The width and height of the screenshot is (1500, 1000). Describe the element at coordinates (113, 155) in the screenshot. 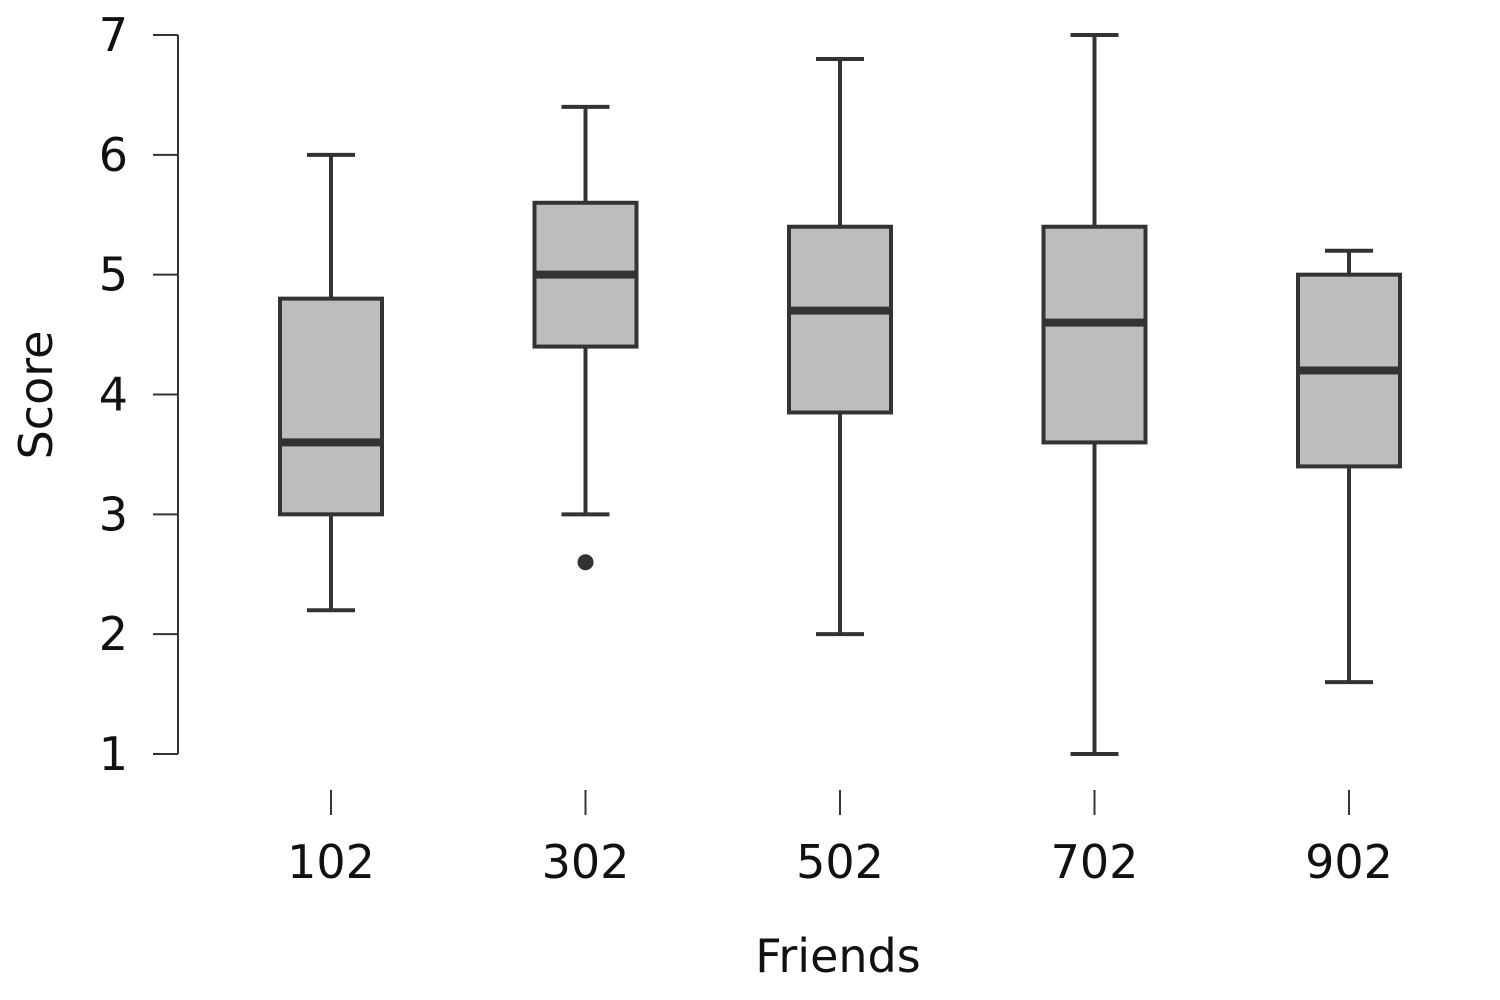

I see `y-tick-label: 6` at that location.